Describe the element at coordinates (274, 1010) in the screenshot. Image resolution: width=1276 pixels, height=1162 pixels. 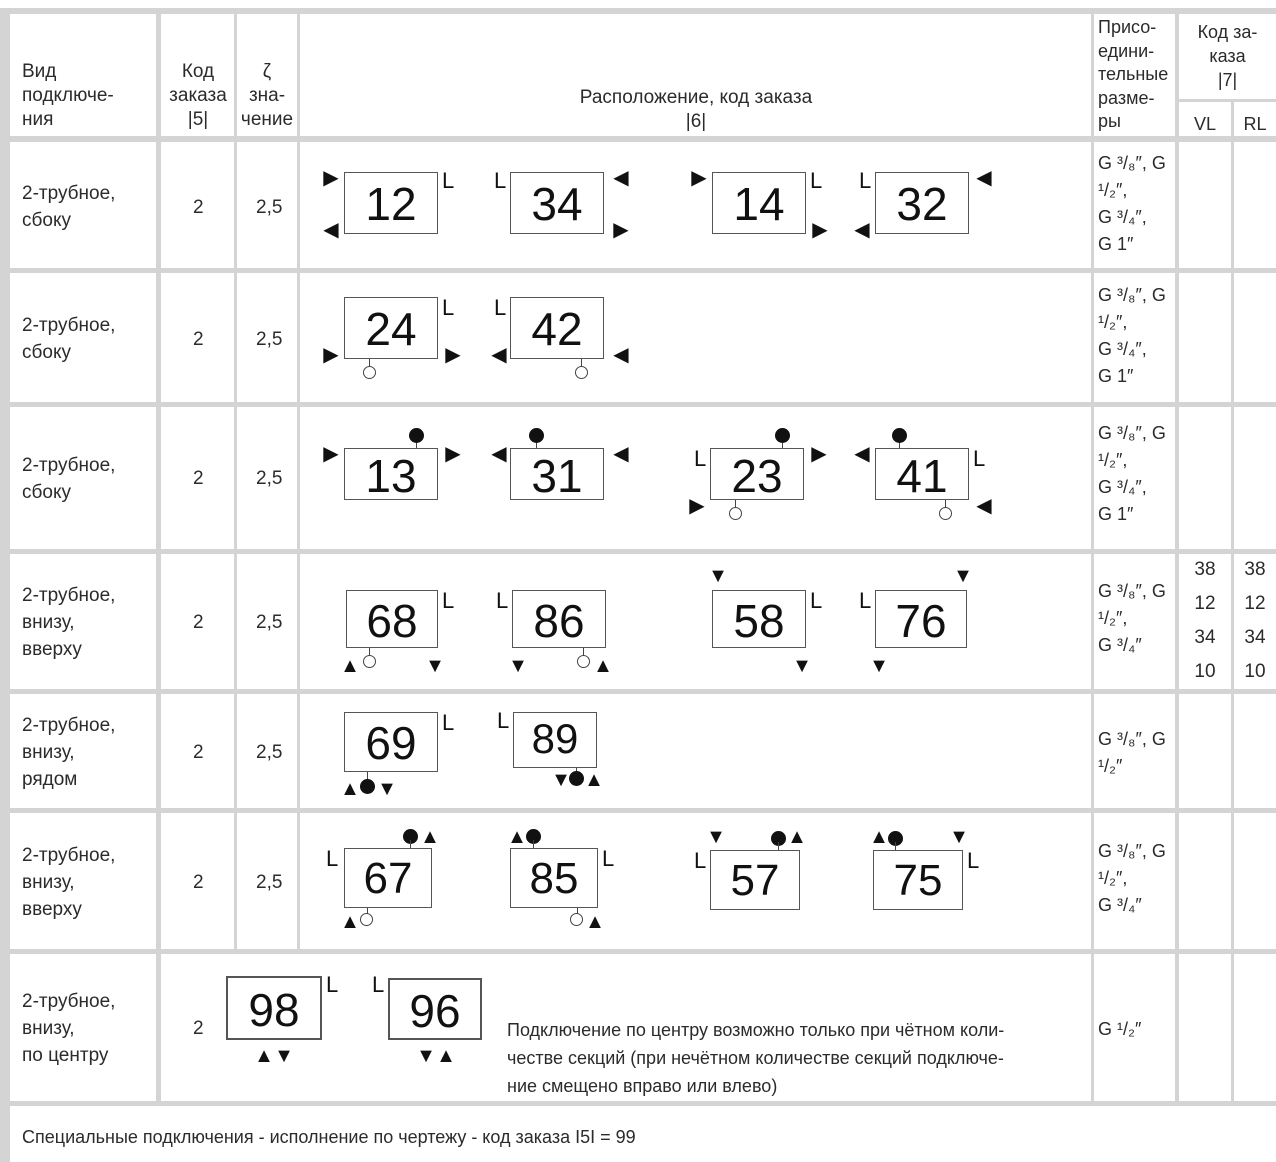
I see `position-code-98: 98` at that location.